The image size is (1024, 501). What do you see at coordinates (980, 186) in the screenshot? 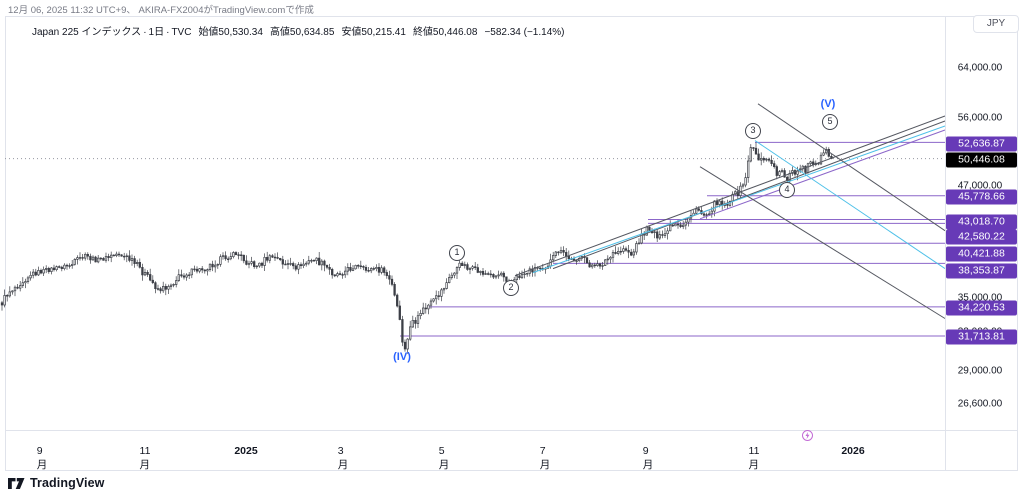
I see `price-tick-label: 47,000.00` at bounding box center [980, 186].